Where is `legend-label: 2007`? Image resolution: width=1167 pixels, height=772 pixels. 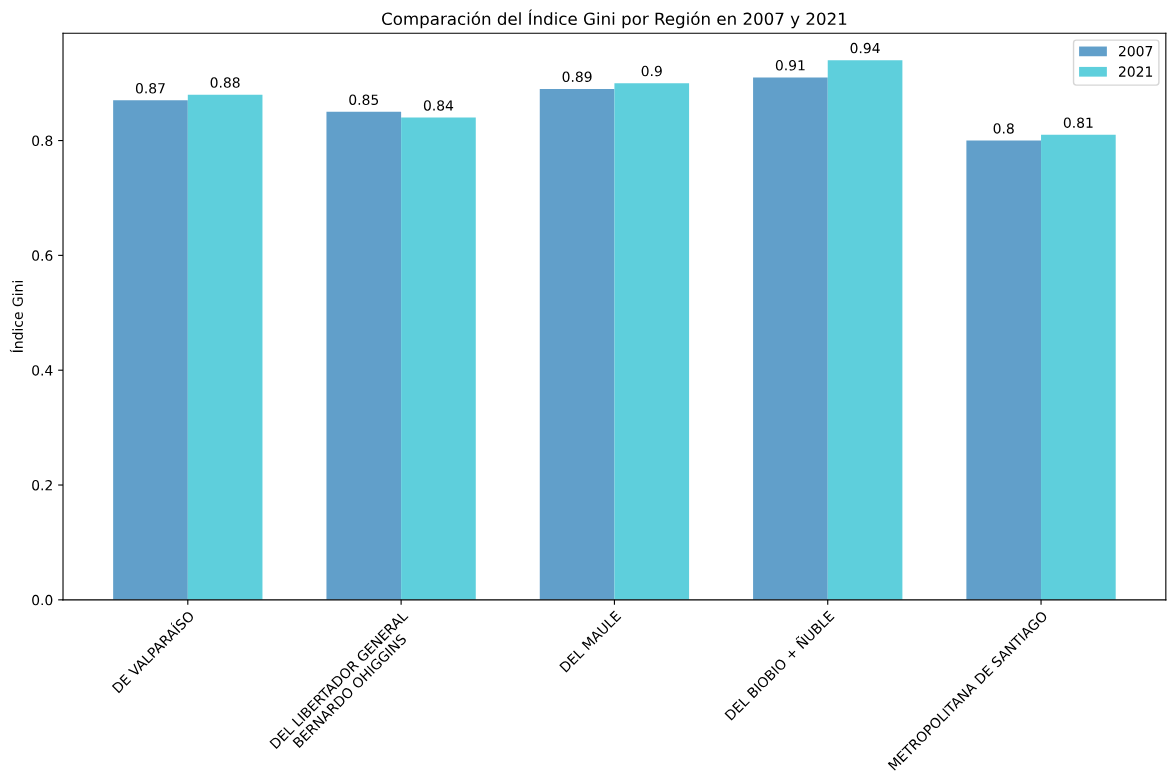 legend-label: 2007 is located at coordinates (1136, 51).